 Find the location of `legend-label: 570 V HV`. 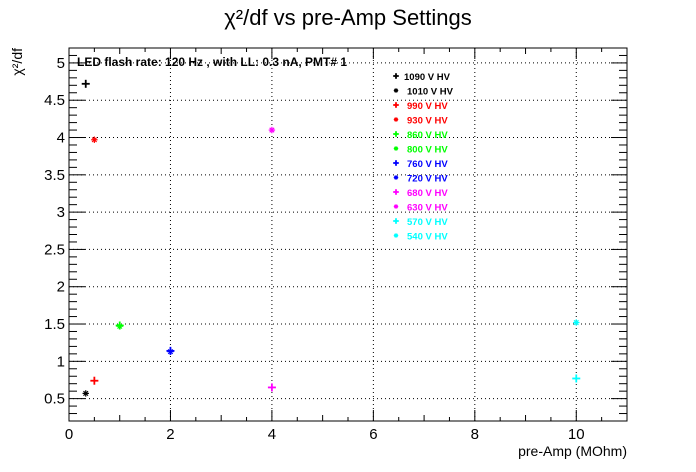

legend-label: 570 V HV is located at coordinates (427, 222).